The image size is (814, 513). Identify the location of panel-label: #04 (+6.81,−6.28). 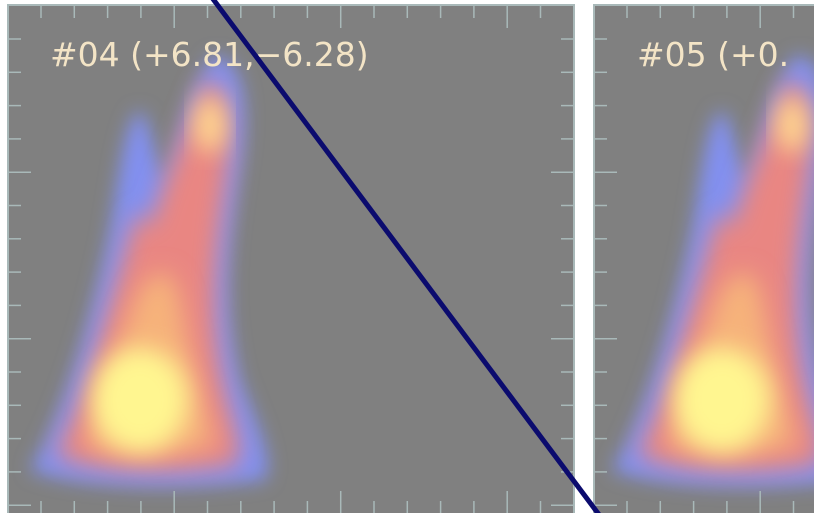
(209, 54).